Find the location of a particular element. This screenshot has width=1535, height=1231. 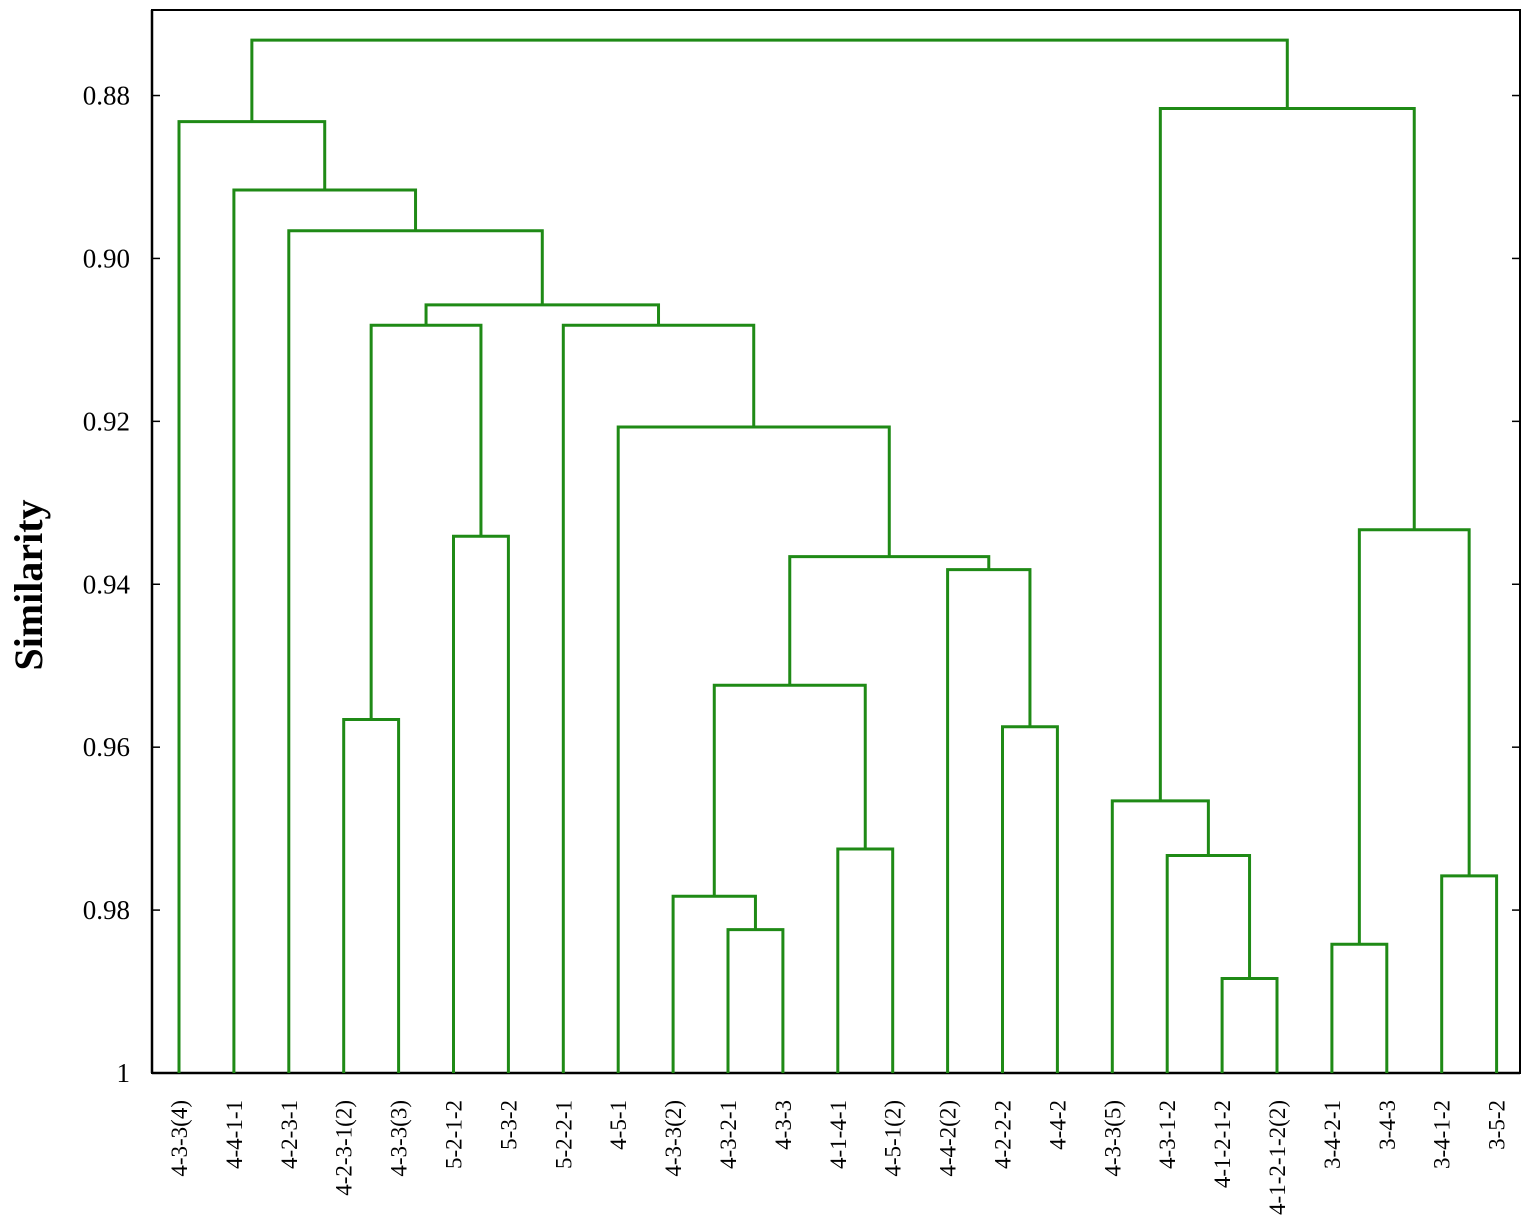

leaf-label: 4-3-3(2) is located at coordinates (673, 1138).